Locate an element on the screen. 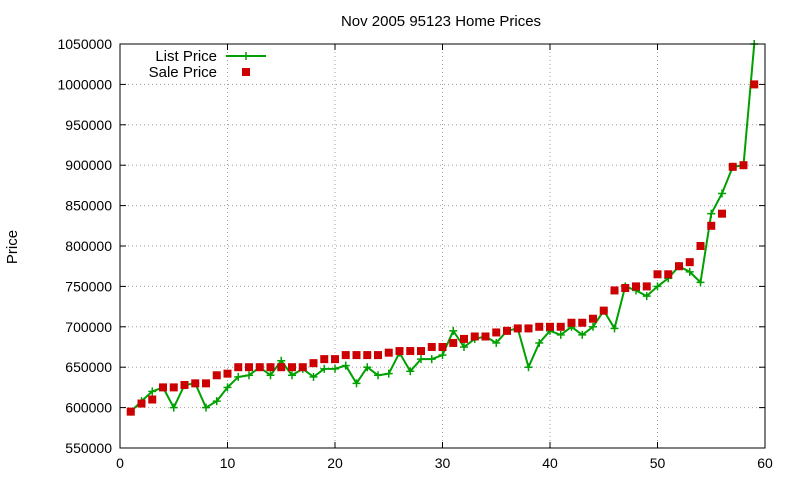 The width and height of the screenshot is (800, 480). y-tick-label: 600000 is located at coordinates (88, 408).